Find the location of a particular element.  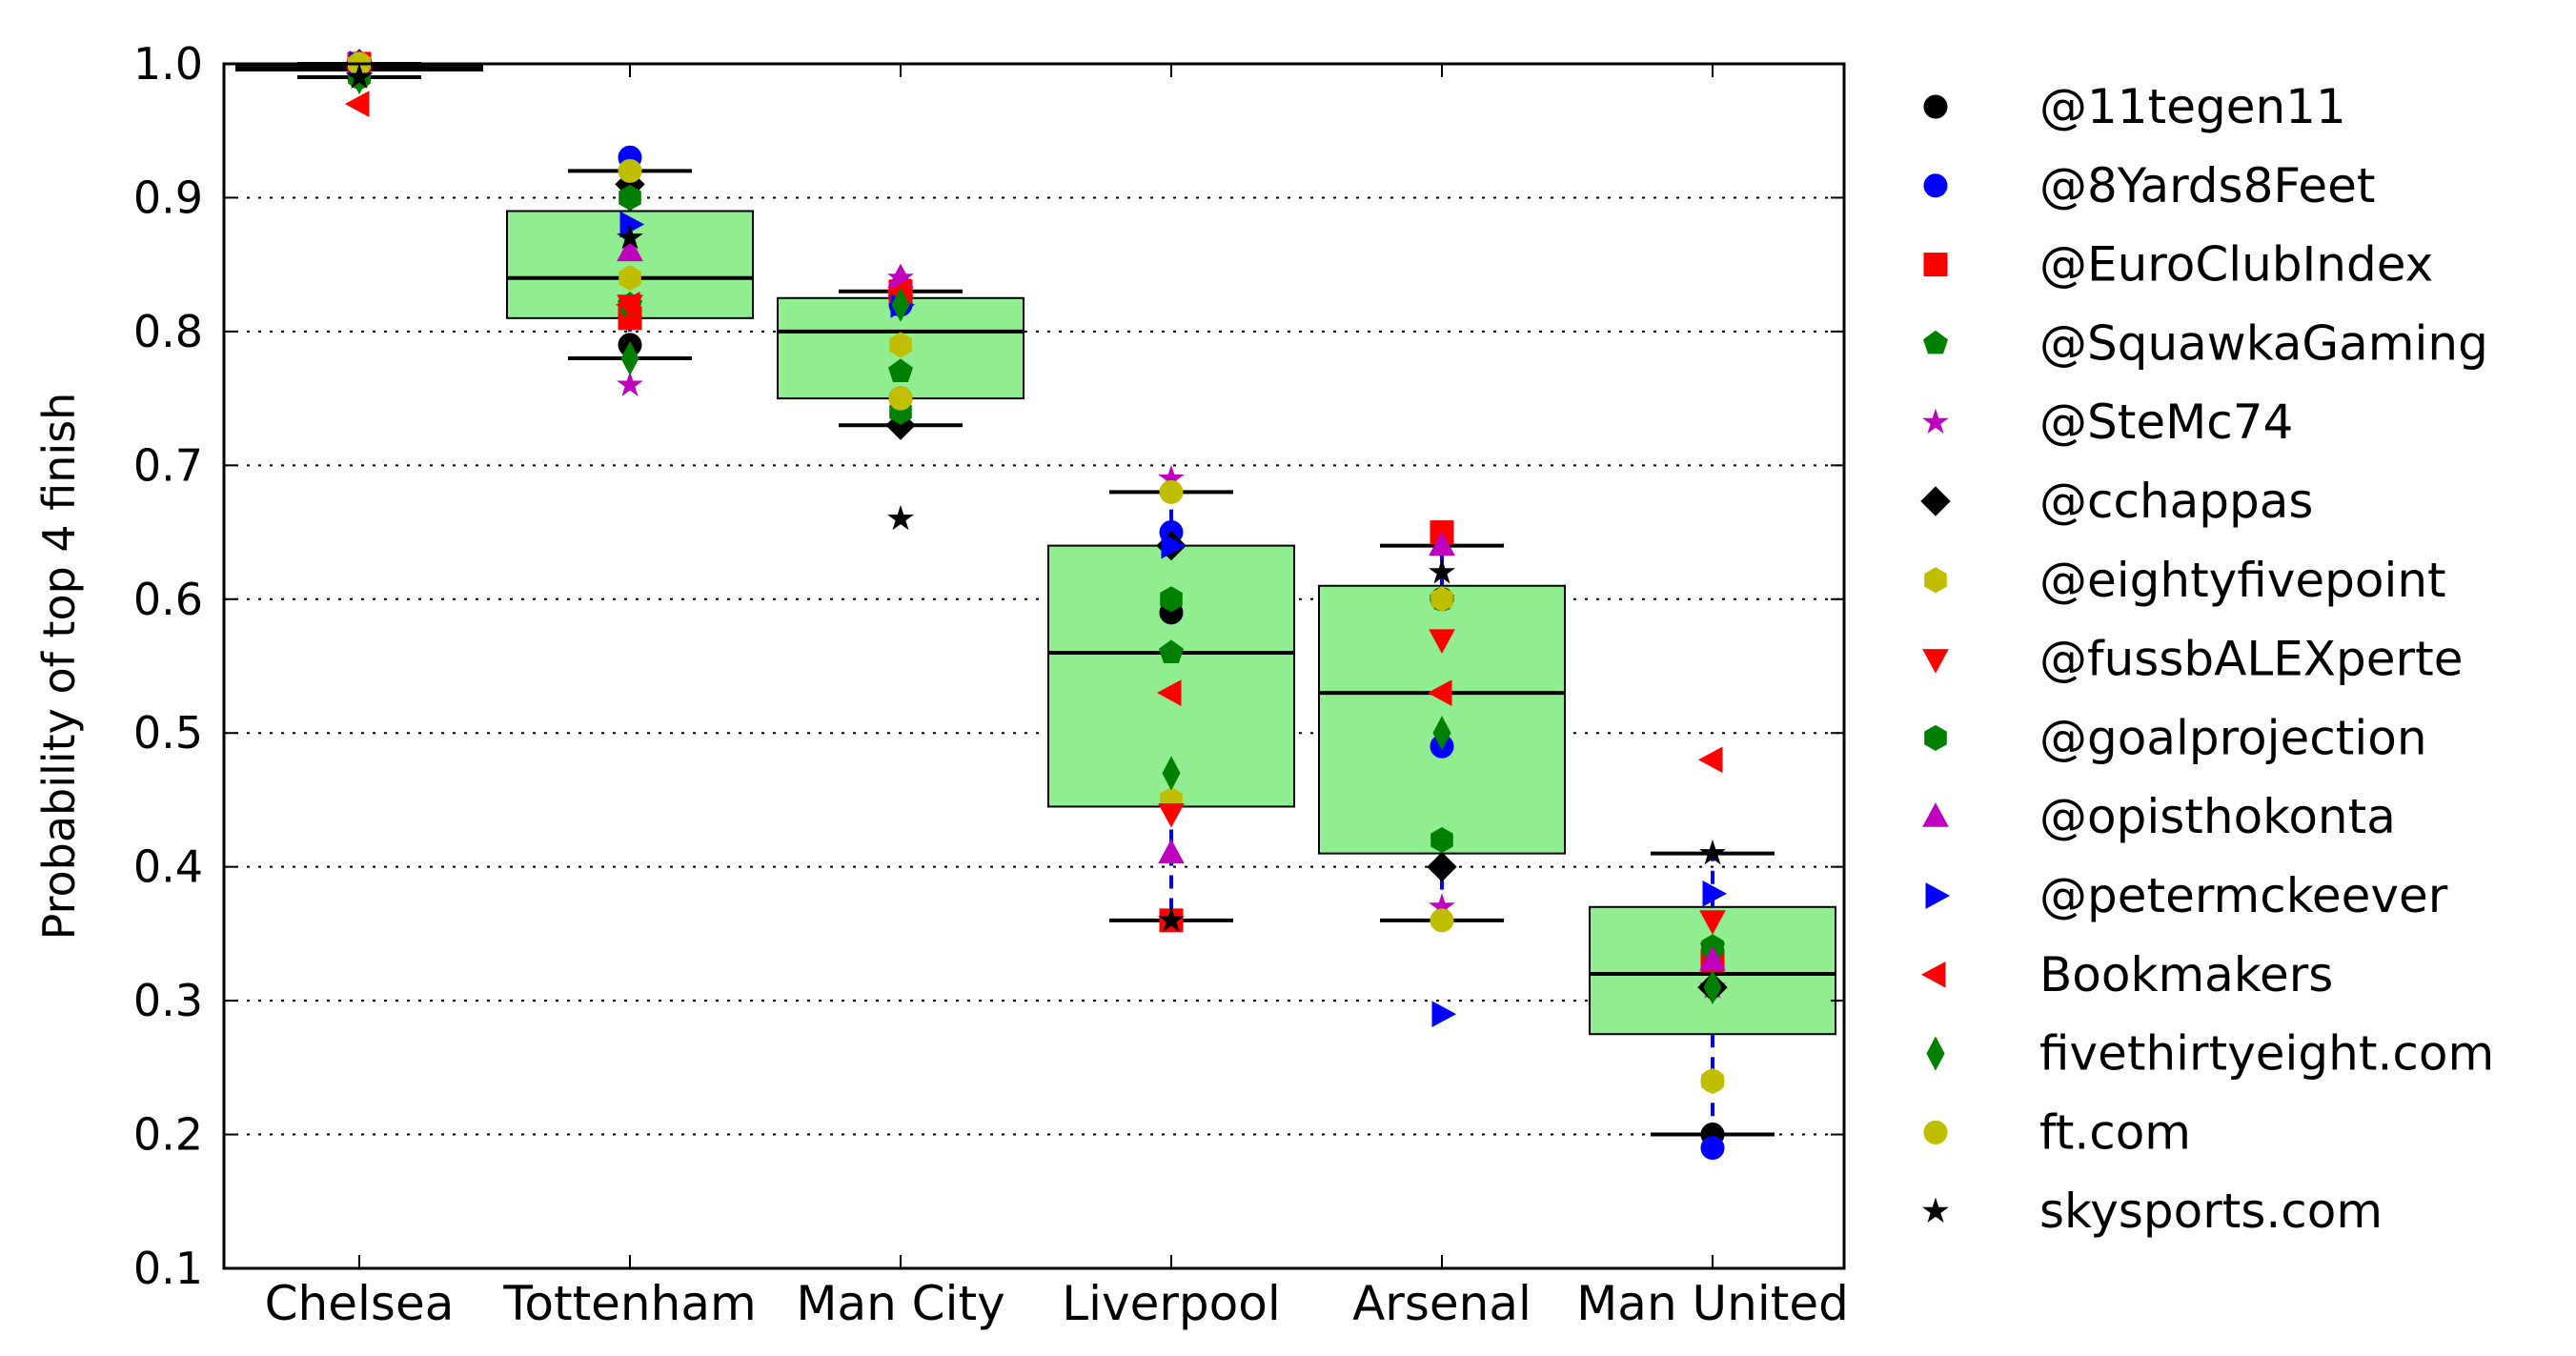

y-tick-label: 0.4 is located at coordinates (168, 867).